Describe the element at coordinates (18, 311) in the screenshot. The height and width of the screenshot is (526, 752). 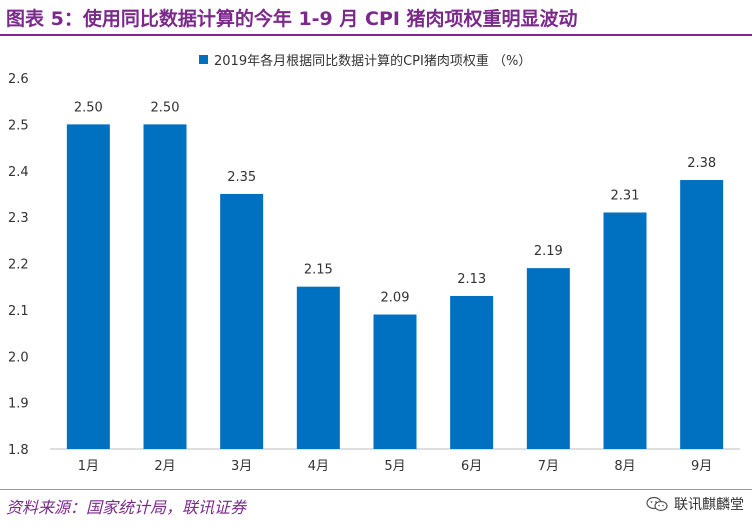
I see `y-tick-label: 2.1` at that location.